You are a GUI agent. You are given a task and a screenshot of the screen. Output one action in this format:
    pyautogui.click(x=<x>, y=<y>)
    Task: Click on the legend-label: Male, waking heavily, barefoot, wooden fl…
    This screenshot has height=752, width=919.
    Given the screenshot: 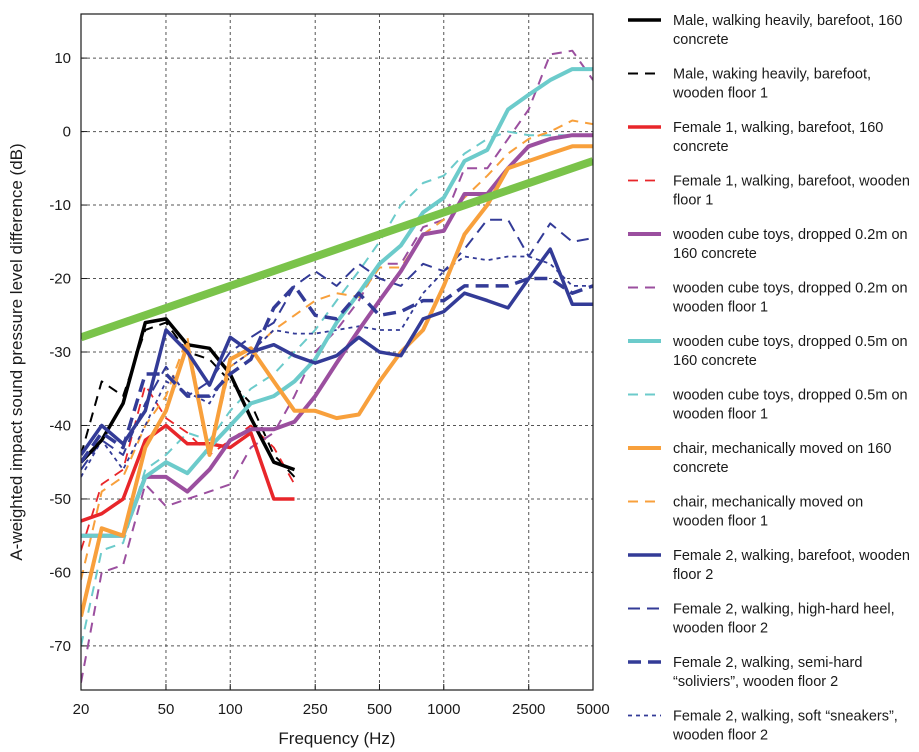 What is the action you would take?
    pyautogui.click(x=771, y=84)
    